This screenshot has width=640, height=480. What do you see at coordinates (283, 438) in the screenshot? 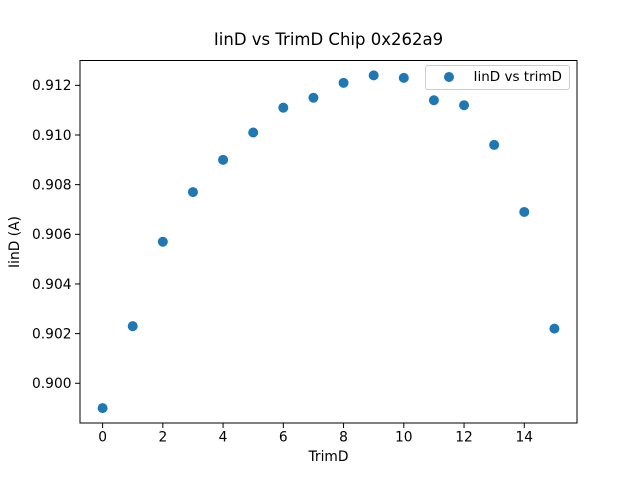
I see `x-tick-label: 6` at bounding box center [283, 438].